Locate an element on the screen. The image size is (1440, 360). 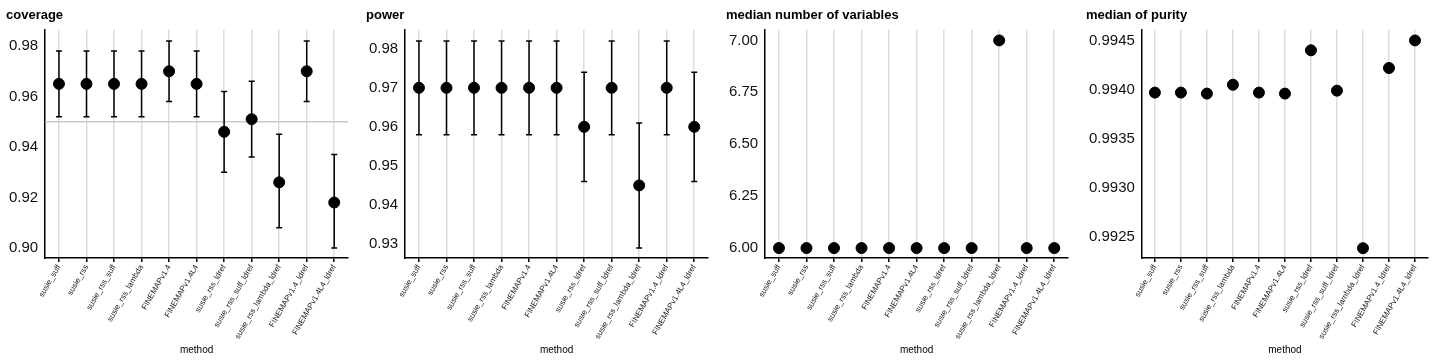
chart-title: power is located at coordinates (385, 15).